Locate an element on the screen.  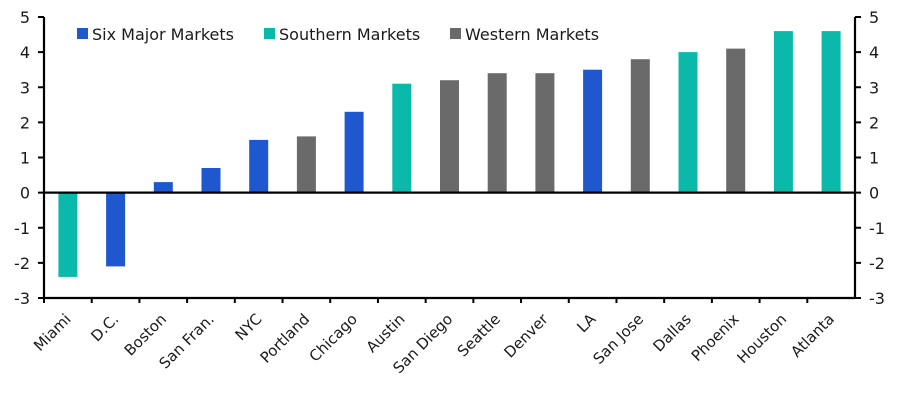
x-tick-label: San Jose is located at coordinates (618, 339).